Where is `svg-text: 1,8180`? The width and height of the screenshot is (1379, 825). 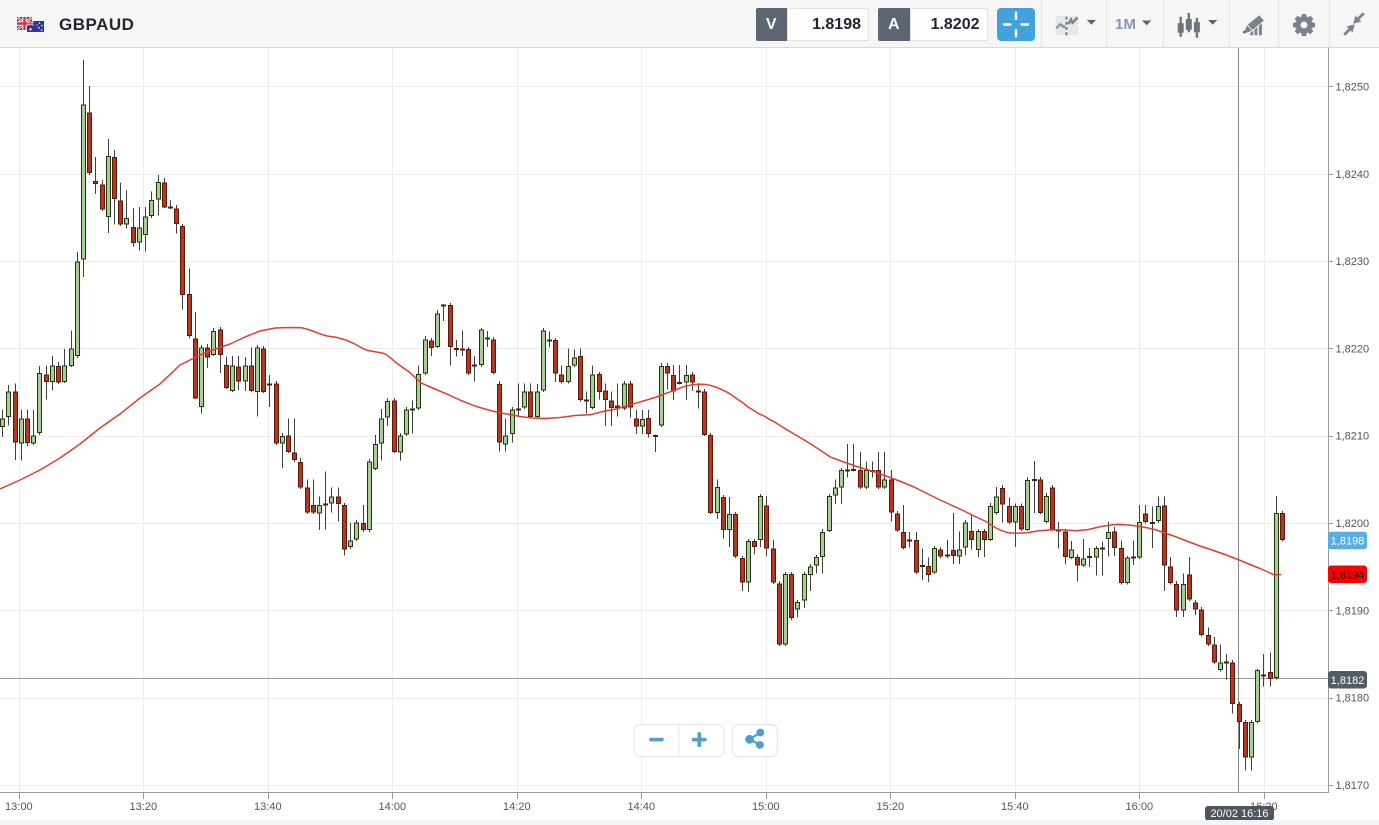
svg-text: 1,8180 is located at coordinates (1353, 699).